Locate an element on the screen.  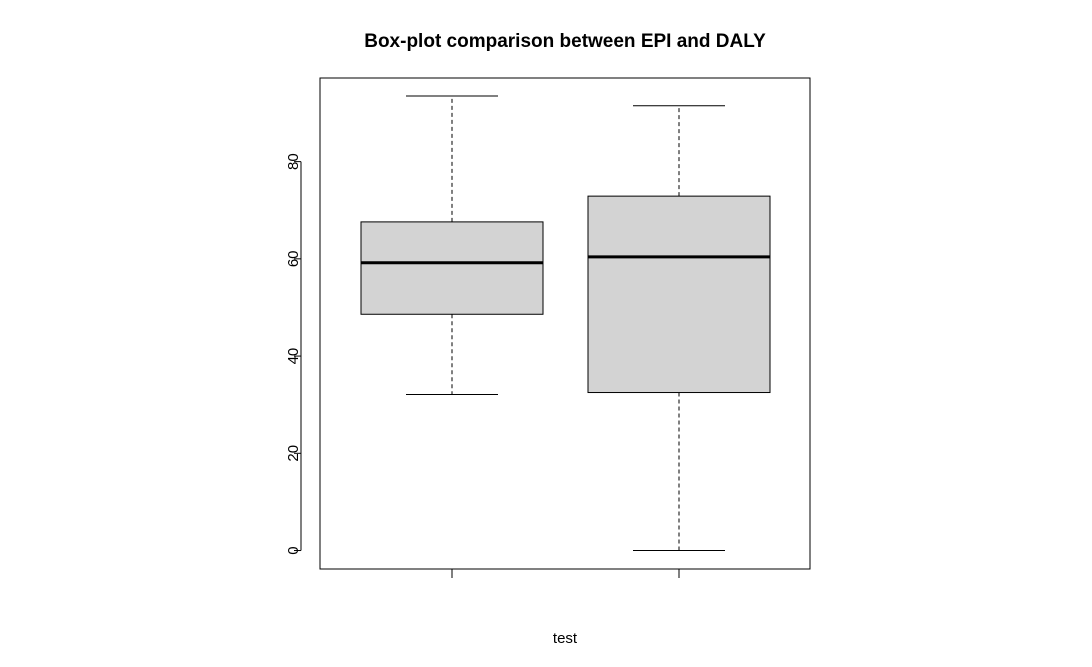
y-tick-label: 60 is located at coordinates (293, 258).